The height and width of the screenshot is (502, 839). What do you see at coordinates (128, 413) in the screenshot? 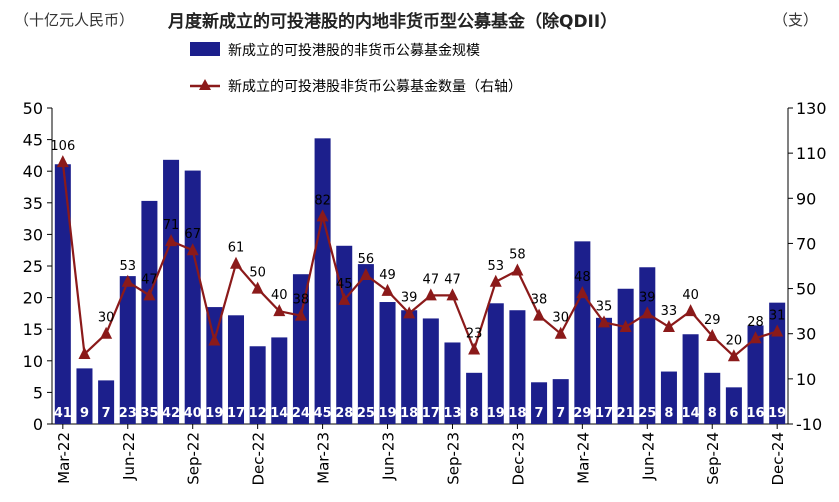
I see `bar-value-label: 23` at bounding box center [128, 413].